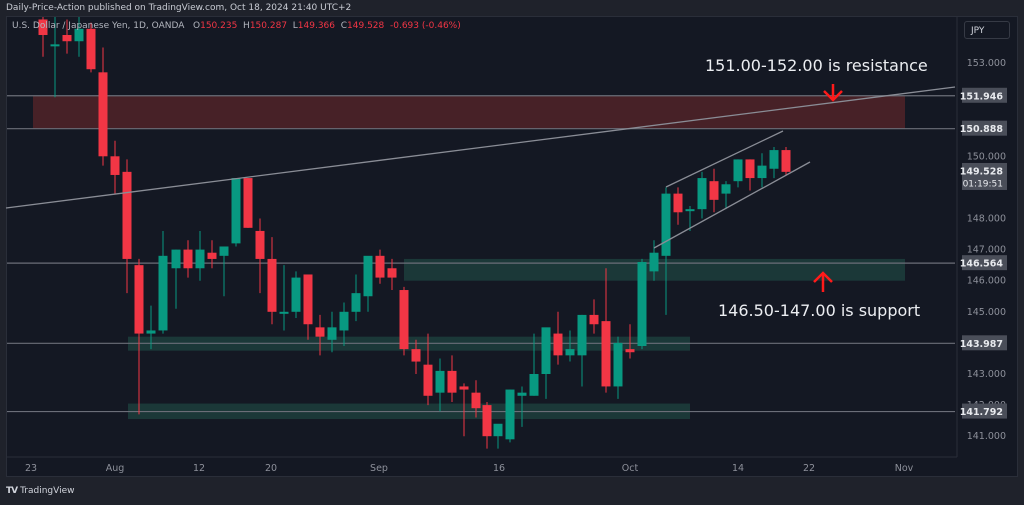  What do you see at coordinates (98, 26) in the screenshot?
I see `symbol-name: U.S. Dollar / Japanese Yen, 1D, OANDA` at bounding box center [98, 26].